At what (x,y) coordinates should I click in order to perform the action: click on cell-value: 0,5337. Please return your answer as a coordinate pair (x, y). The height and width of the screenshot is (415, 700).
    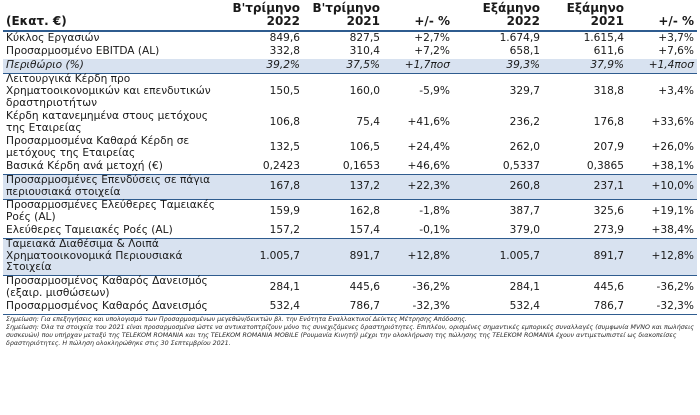
    Looking at the image, I should click on (521, 165).